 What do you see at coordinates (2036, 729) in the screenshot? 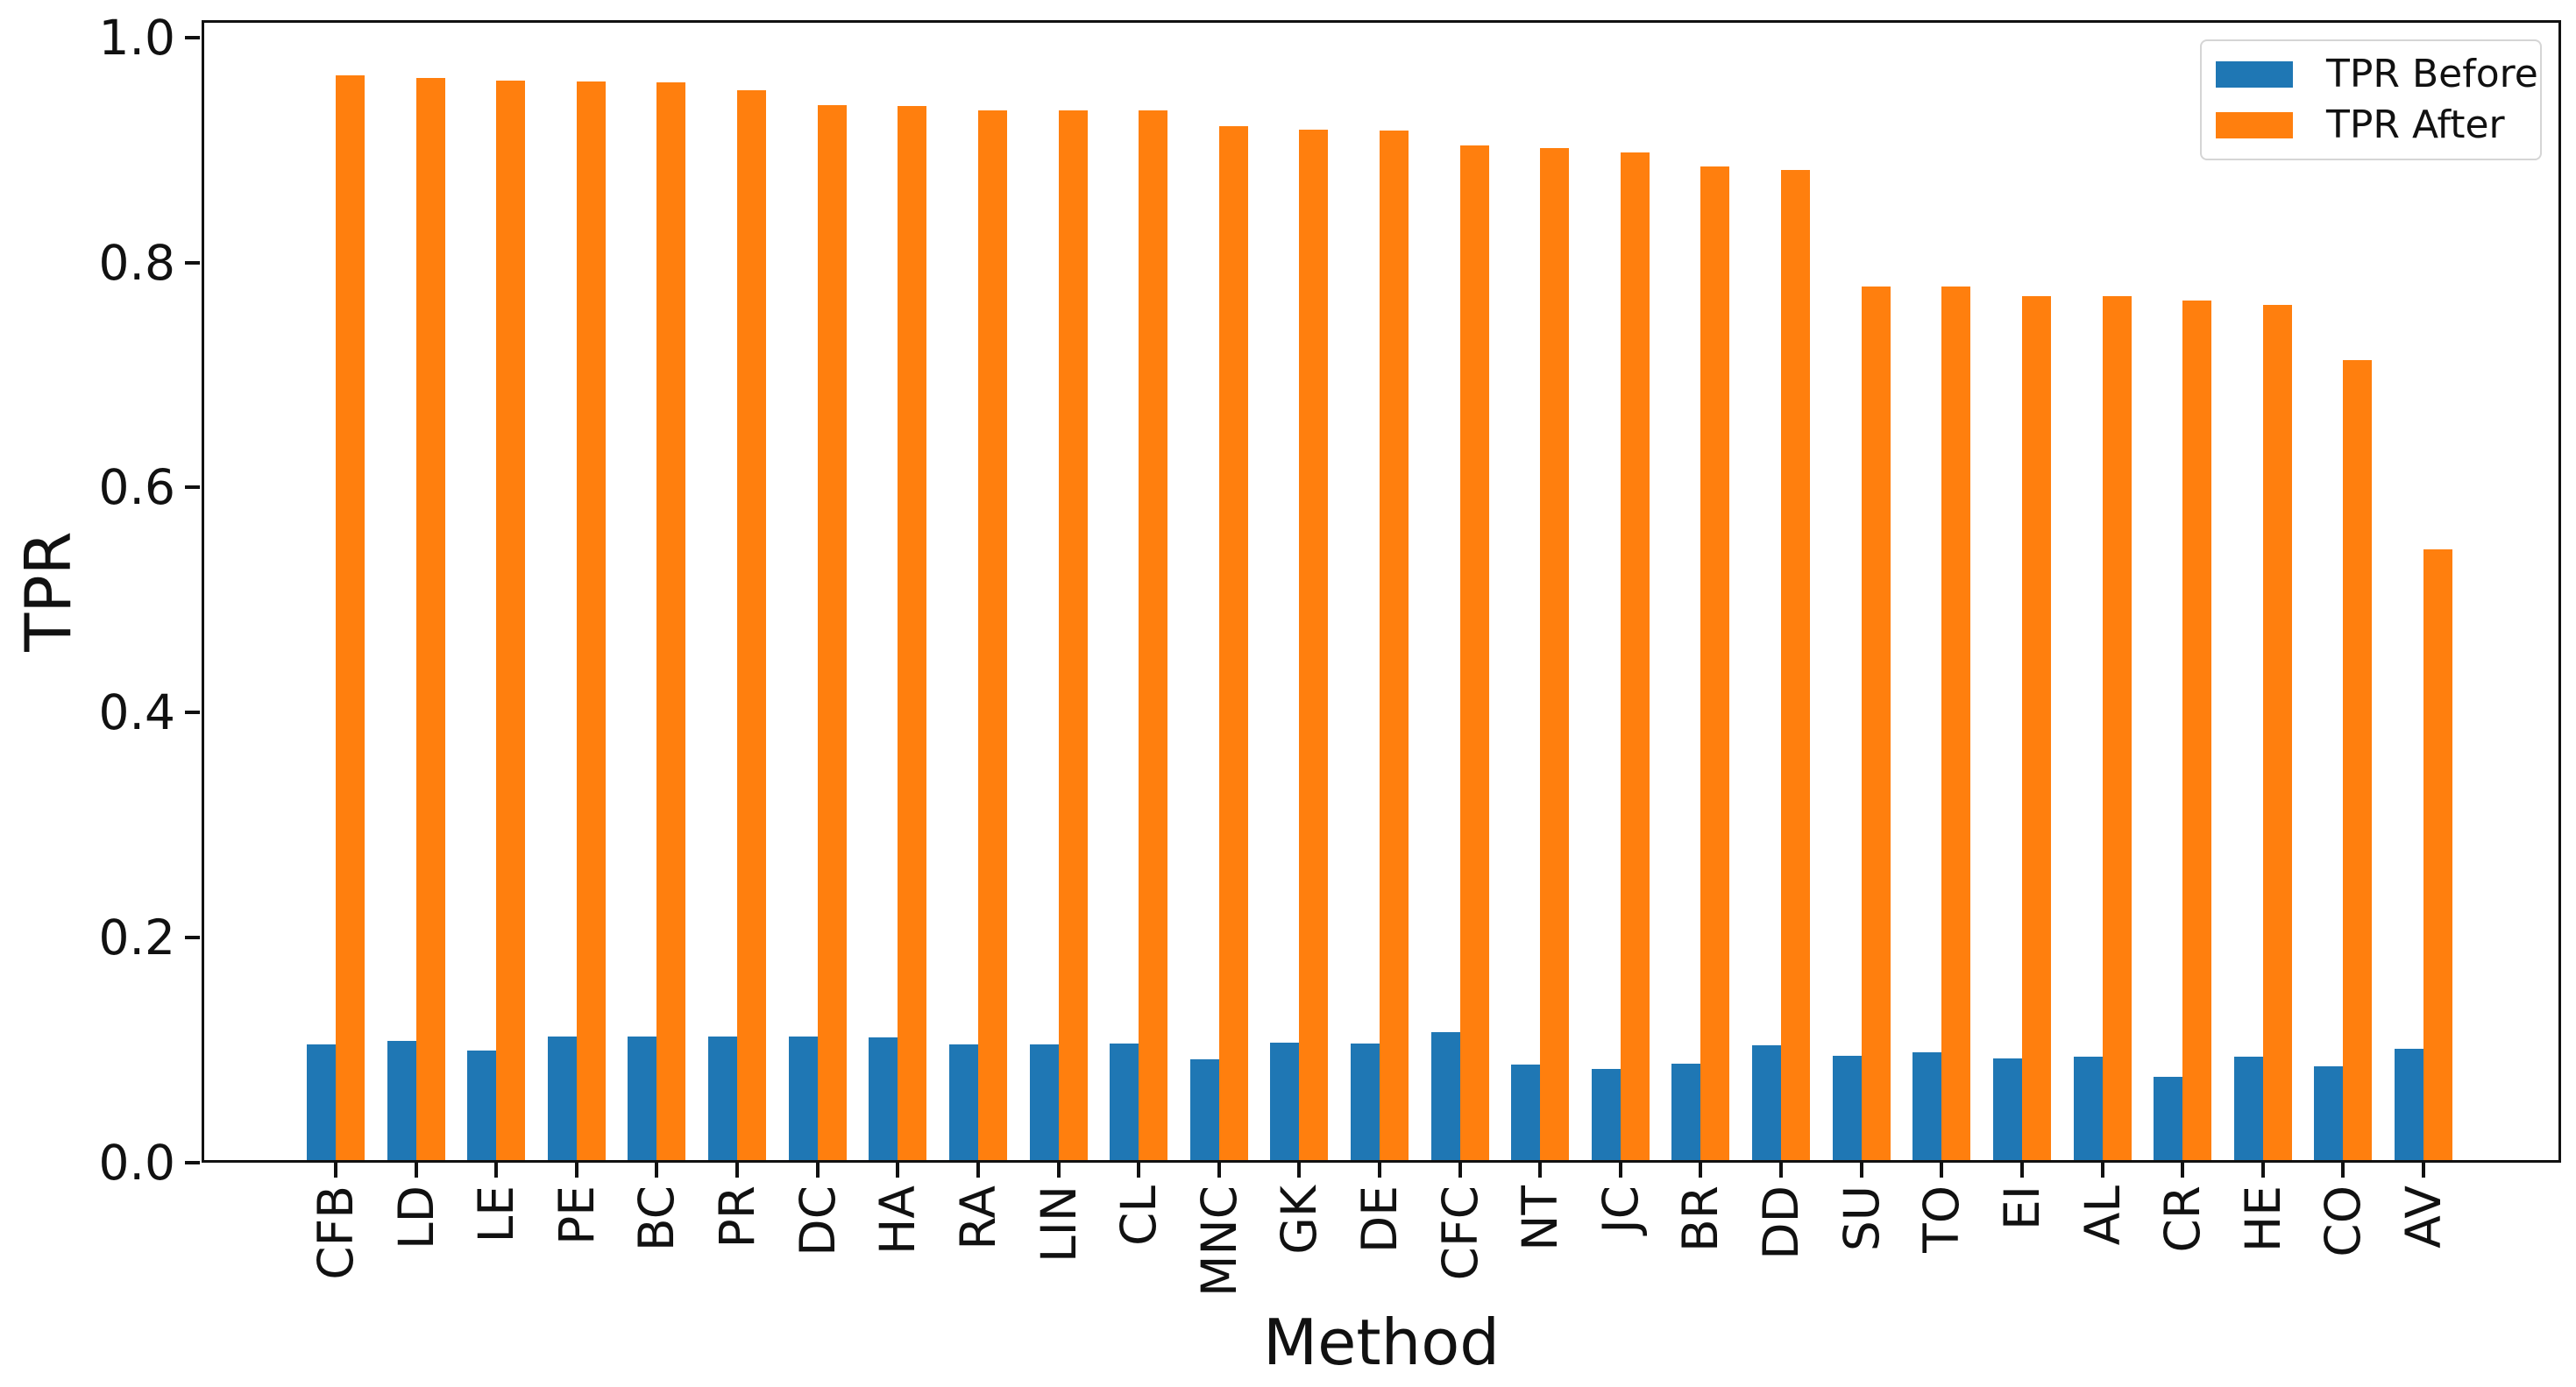
I see `bar-after-ei` at bounding box center [2036, 729].